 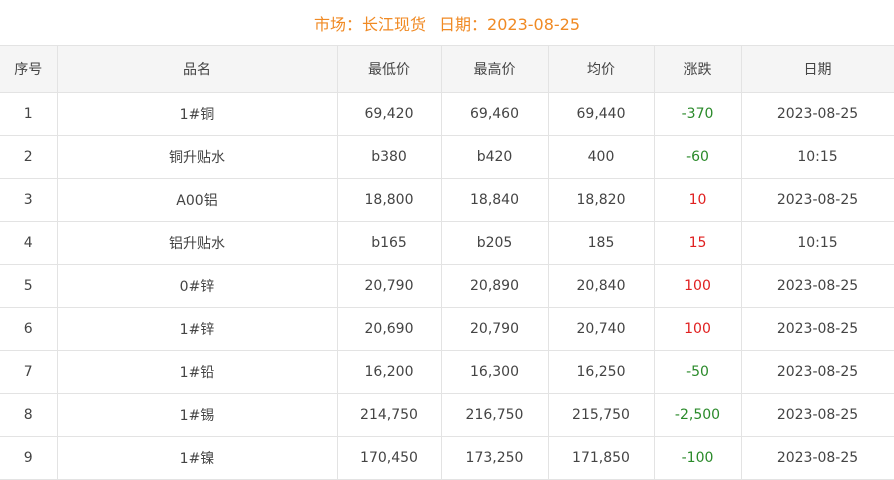 I want to click on page-title: 市场：长江现货 日期：2023-08-25, so click(x=447, y=22).